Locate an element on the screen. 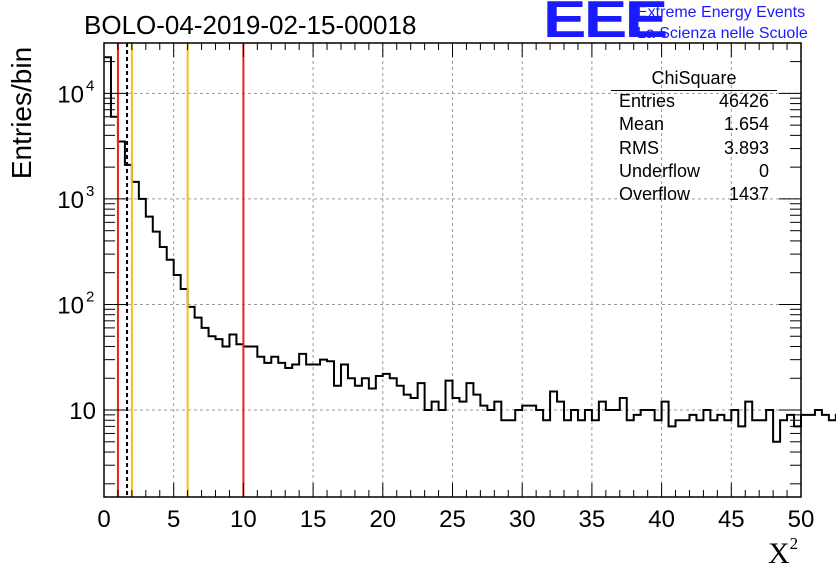 The image size is (836, 572). chart-title: BOLO-04-2019-02-15-00018 is located at coordinates (250, 25).